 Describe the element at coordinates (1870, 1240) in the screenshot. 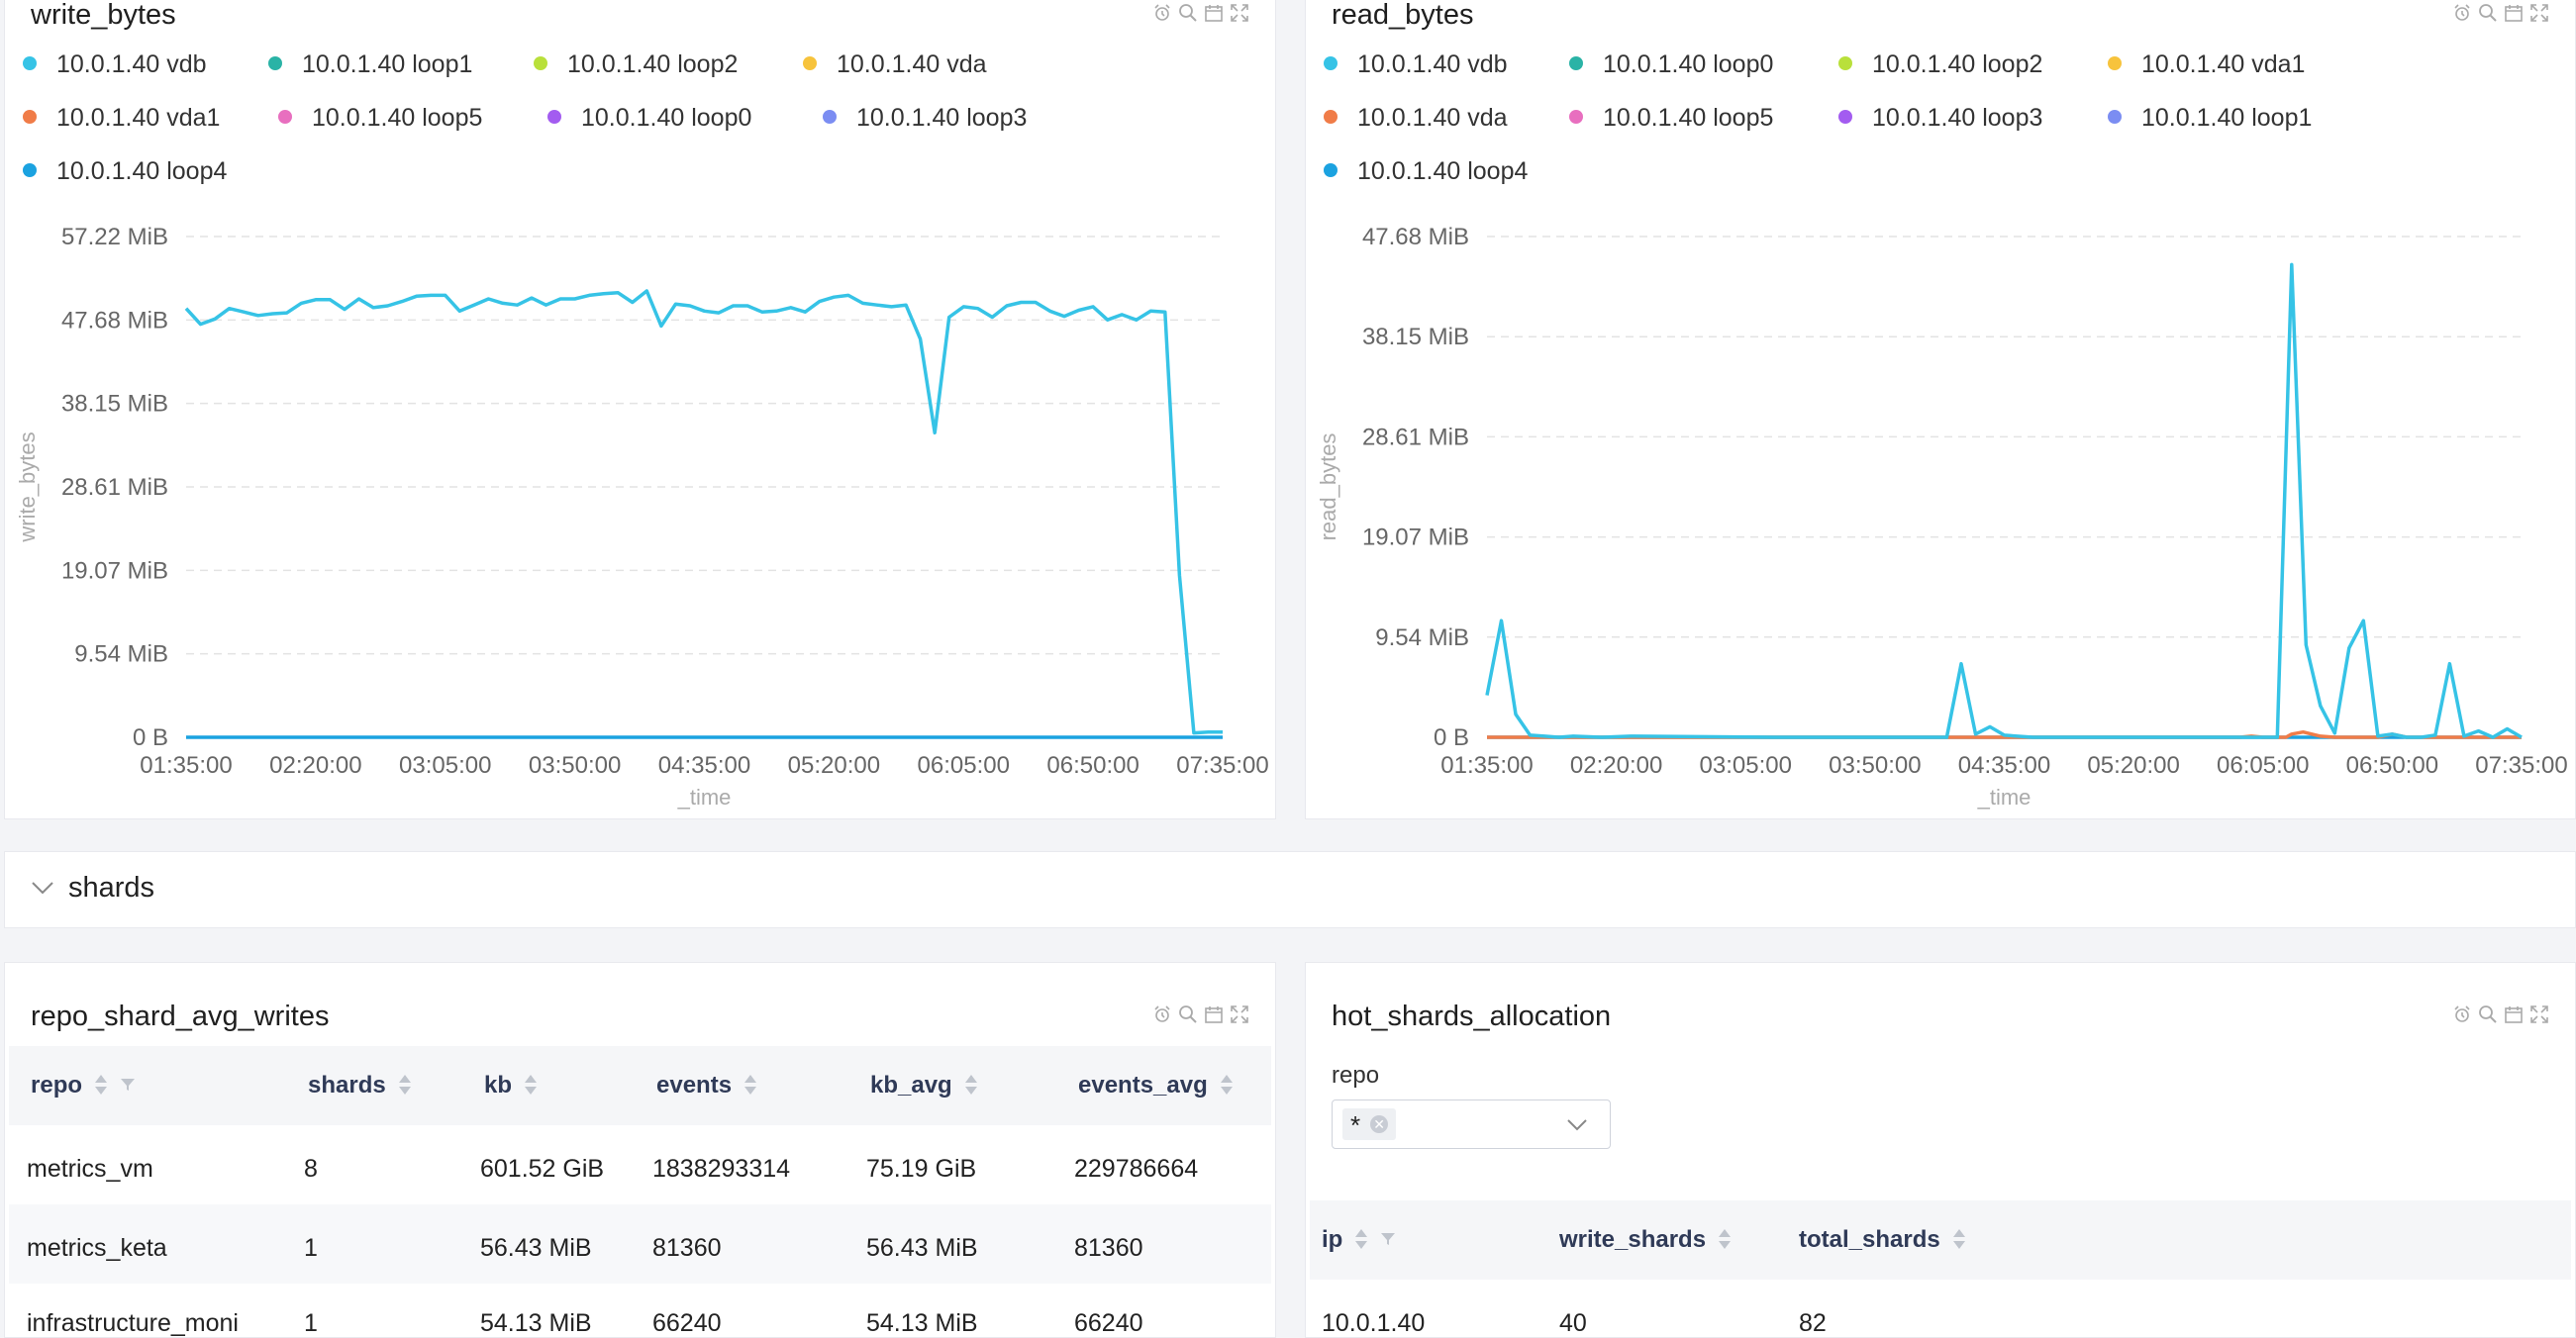

I see `column-label: total_shards` at that location.